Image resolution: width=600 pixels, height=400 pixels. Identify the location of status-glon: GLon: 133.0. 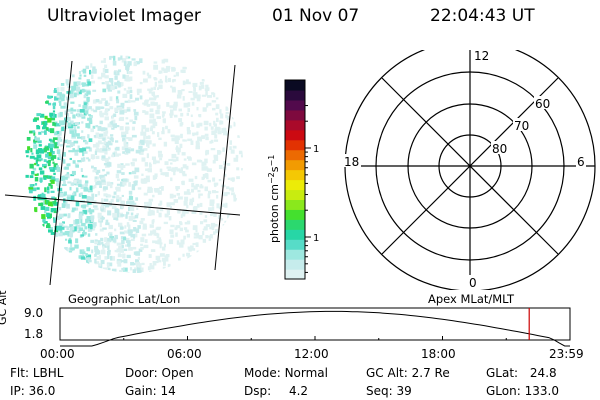
(522, 391).